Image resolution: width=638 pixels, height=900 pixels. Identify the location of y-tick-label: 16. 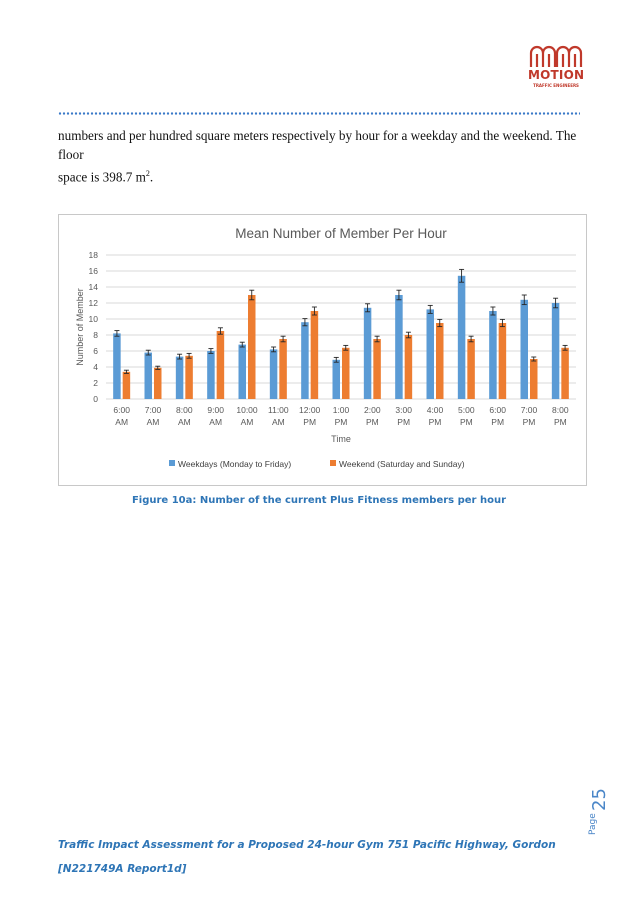
(94, 271).